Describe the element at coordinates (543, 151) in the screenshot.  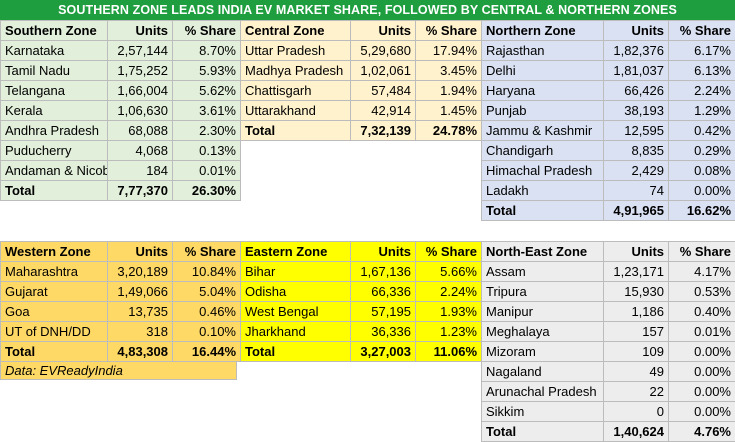
I see `state-name-cell: Chandigarh` at that location.